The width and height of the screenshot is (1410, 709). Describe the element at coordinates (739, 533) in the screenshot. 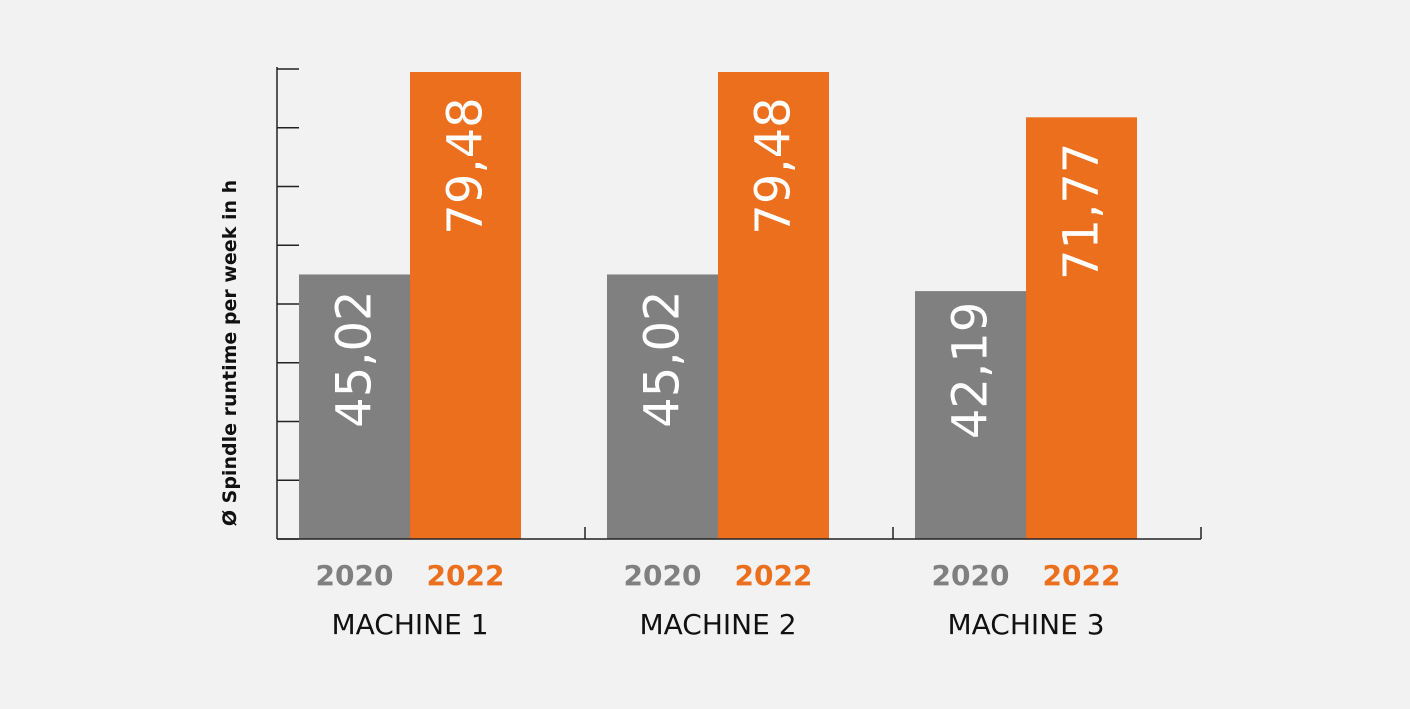

I see `x-axis` at that location.